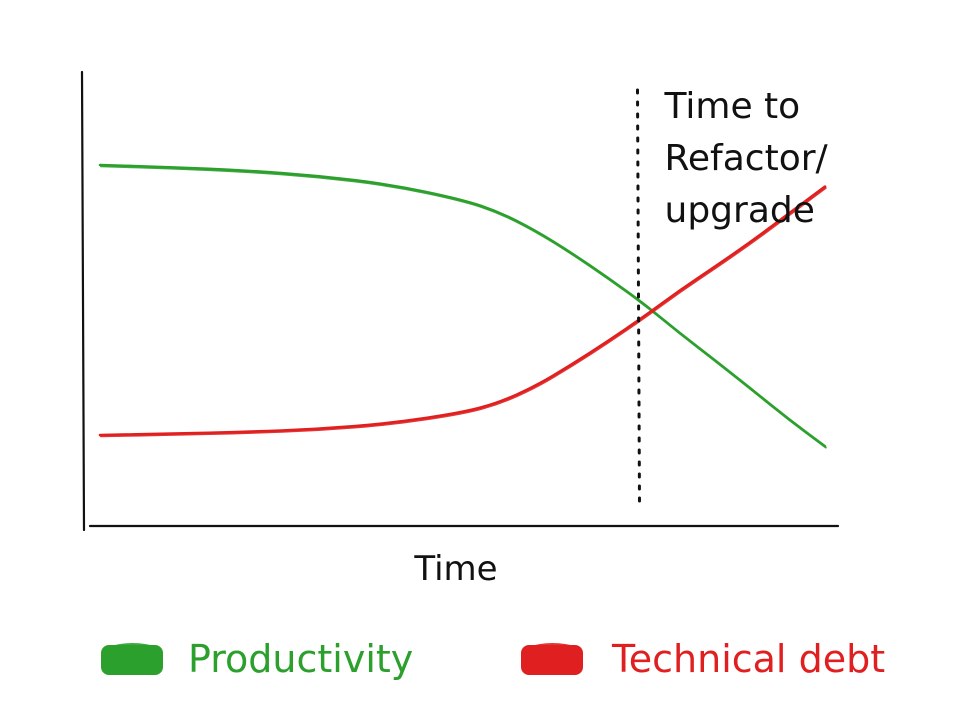 This screenshot has height=707, width=967. I want to click on legend-item-productivity: Productivity, so click(257, 659).